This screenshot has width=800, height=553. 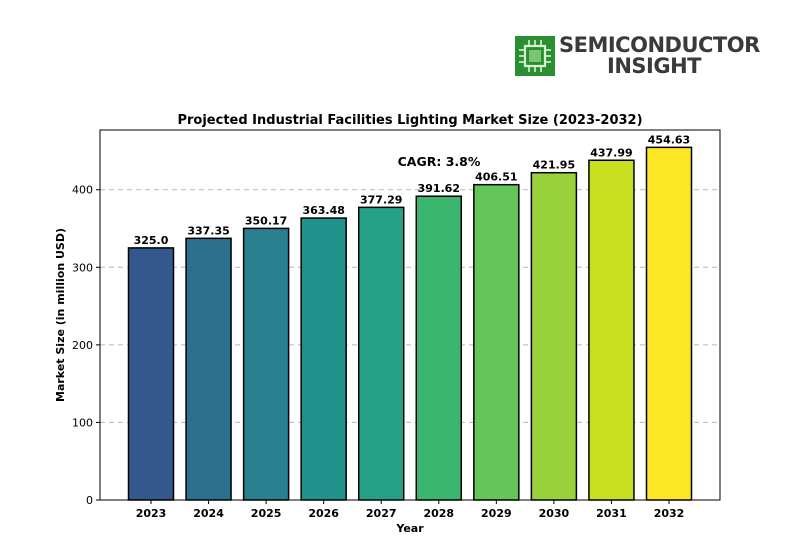 What do you see at coordinates (323, 210) in the screenshot?
I see `bar-value-label: 363.48` at bounding box center [323, 210].